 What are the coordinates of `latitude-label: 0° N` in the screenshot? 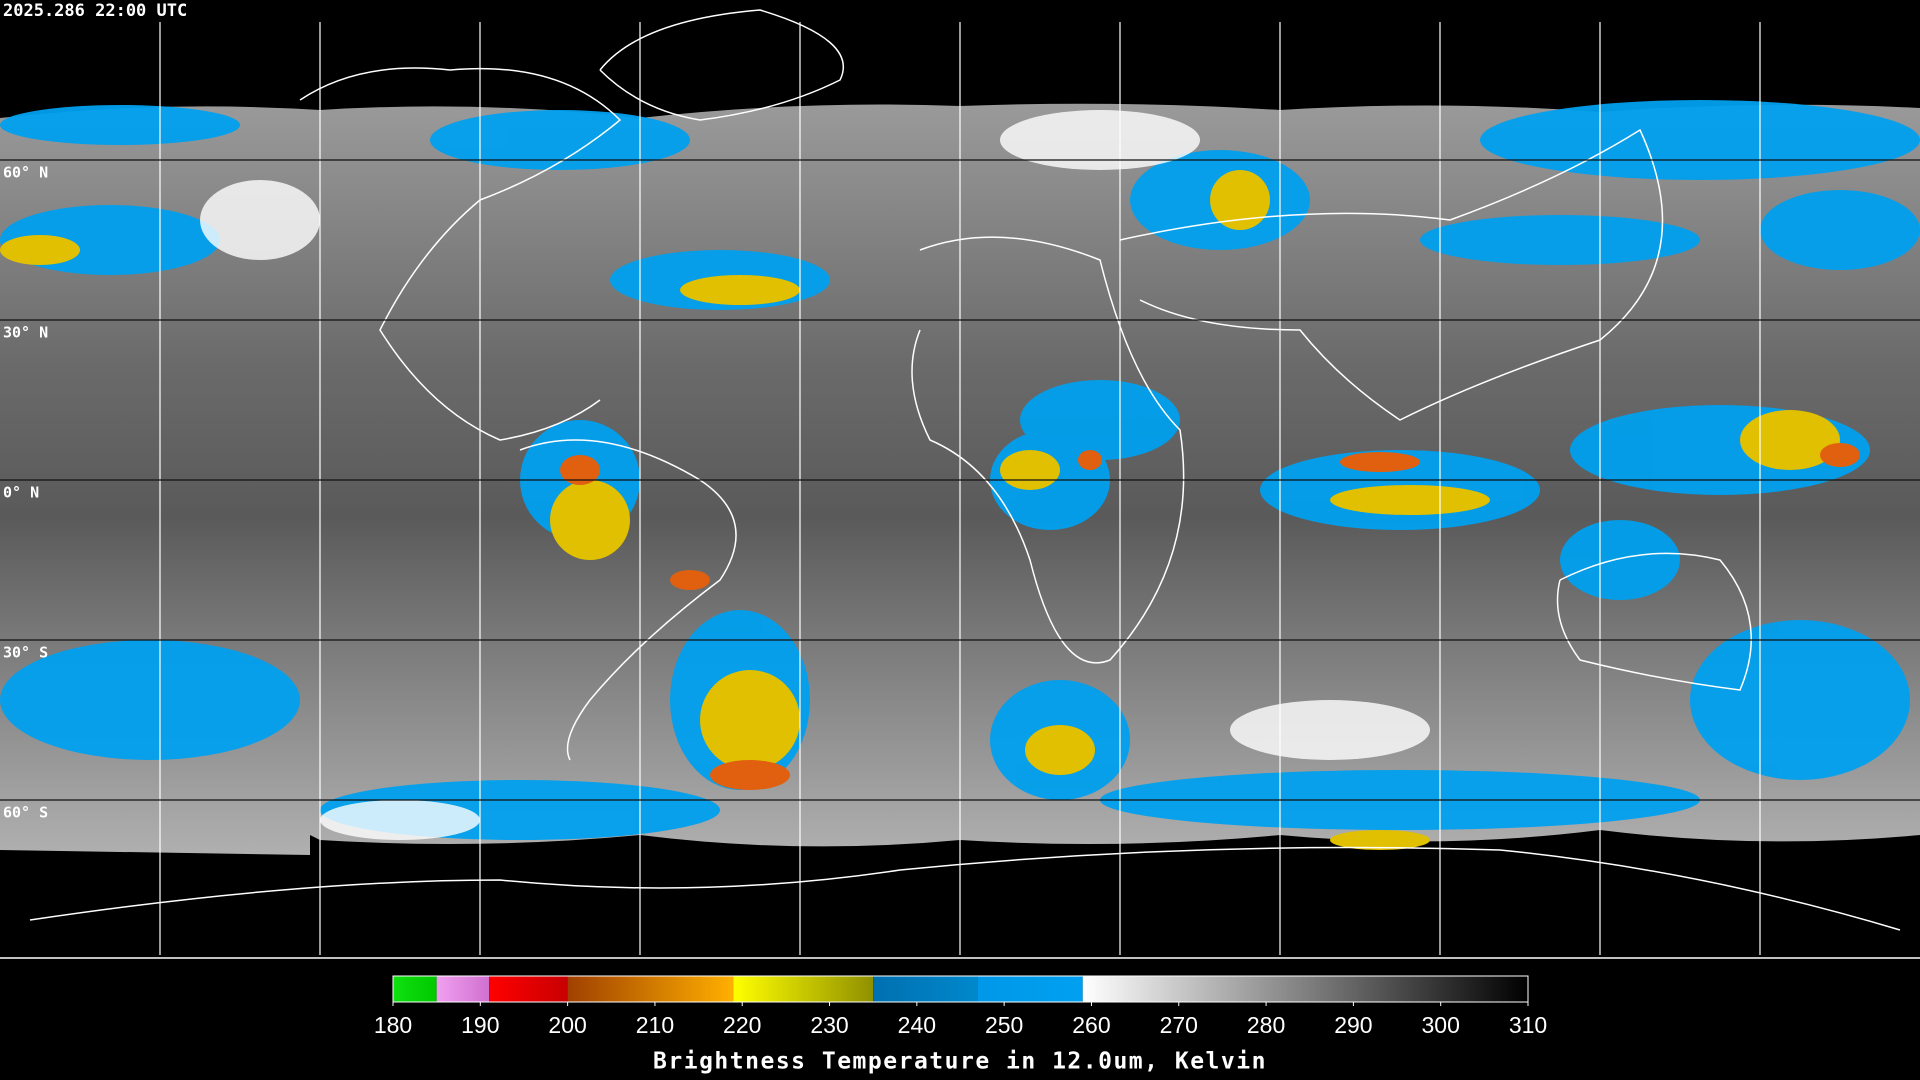 It's located at (21, 493).